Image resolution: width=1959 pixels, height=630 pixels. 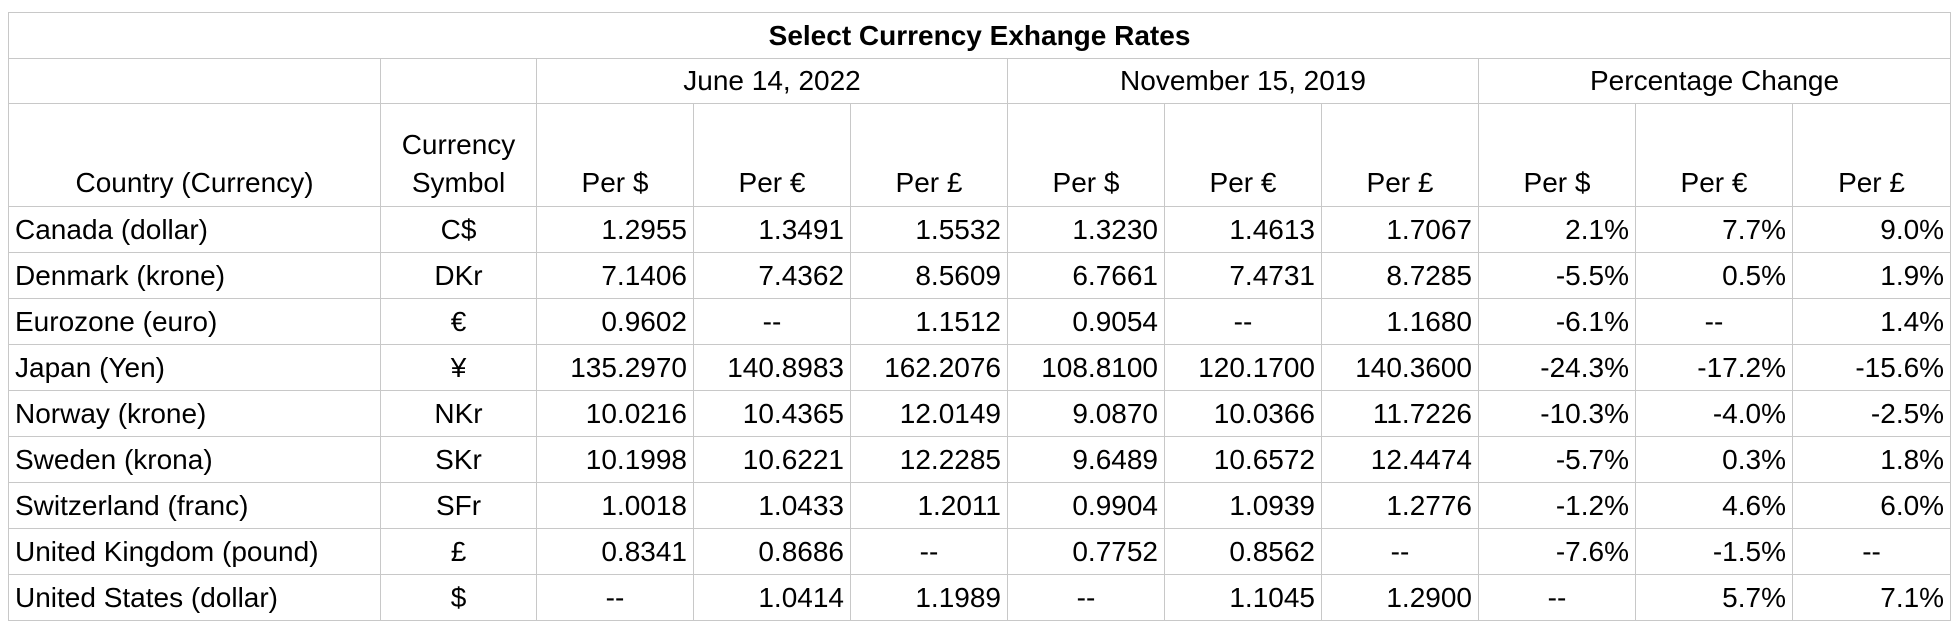 What do you see at coordinates (929, 413) in the screenshot?
I see `rate-cell: 12.0149` at bounding box center [929, 413].